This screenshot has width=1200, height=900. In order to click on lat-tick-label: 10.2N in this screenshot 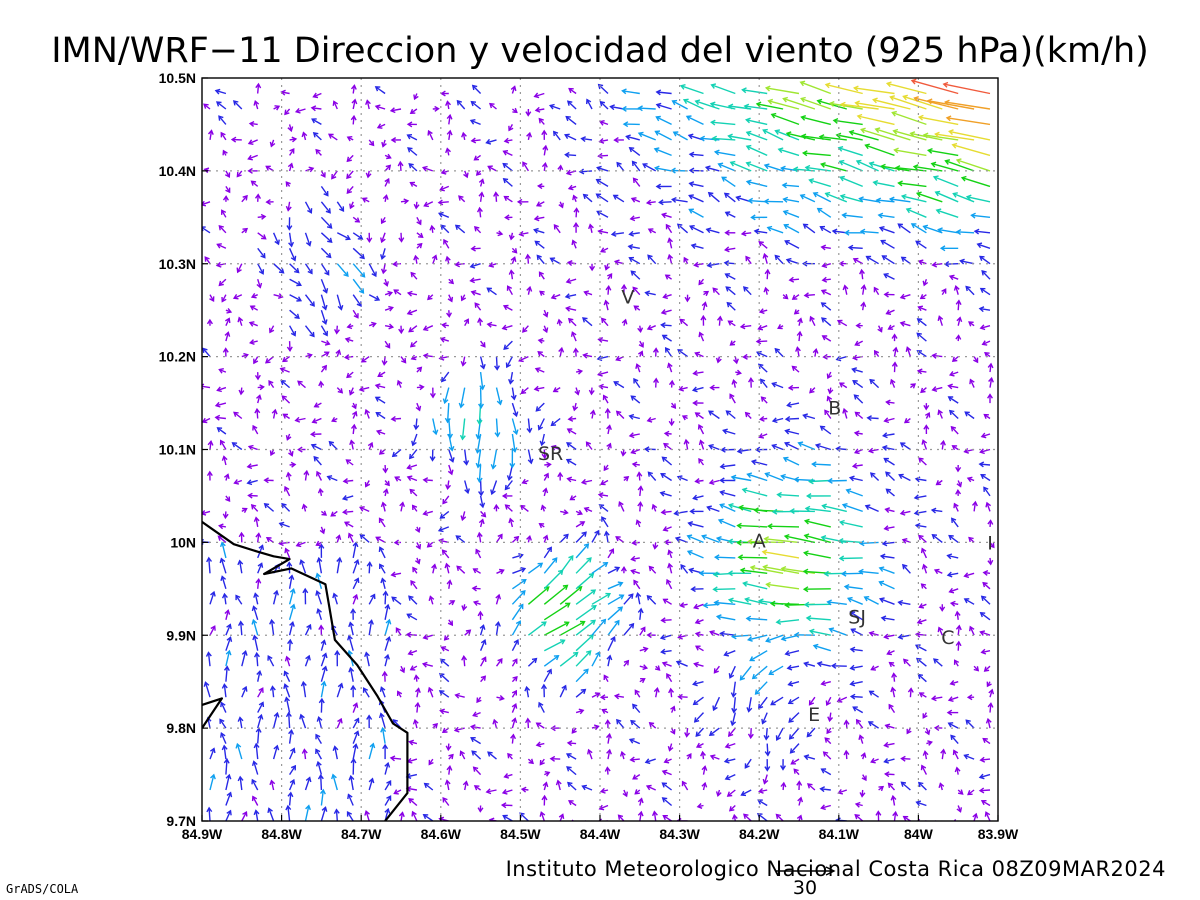, I will do `click(177, 357)`.